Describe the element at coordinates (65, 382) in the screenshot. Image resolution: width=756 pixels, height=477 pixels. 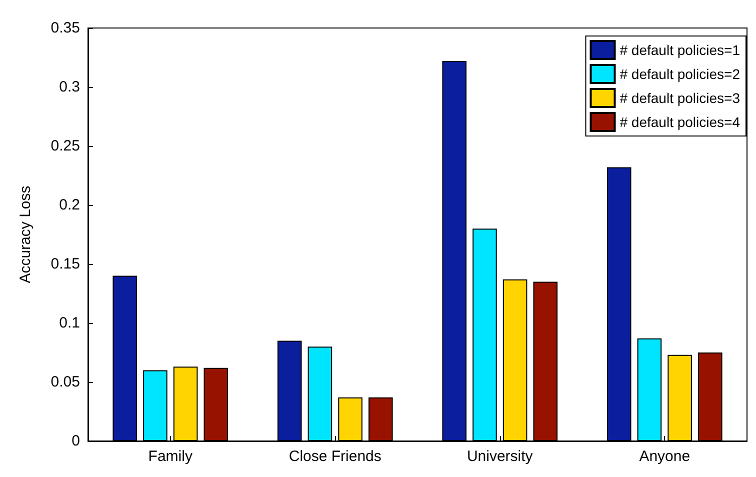
I see `y-tick-label: 0.05` at that location.